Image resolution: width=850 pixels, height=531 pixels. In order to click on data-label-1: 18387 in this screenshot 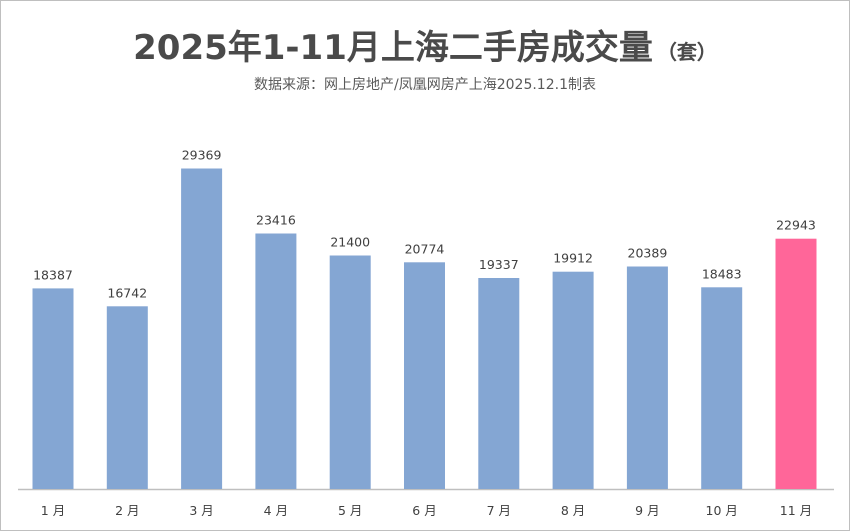, I will do `click(53, 274)`.